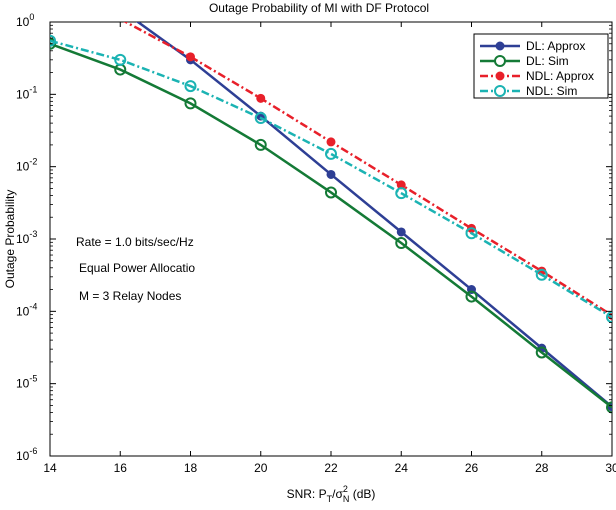  I want to click on y-tick-label: 10⁰, so click(25, 20).